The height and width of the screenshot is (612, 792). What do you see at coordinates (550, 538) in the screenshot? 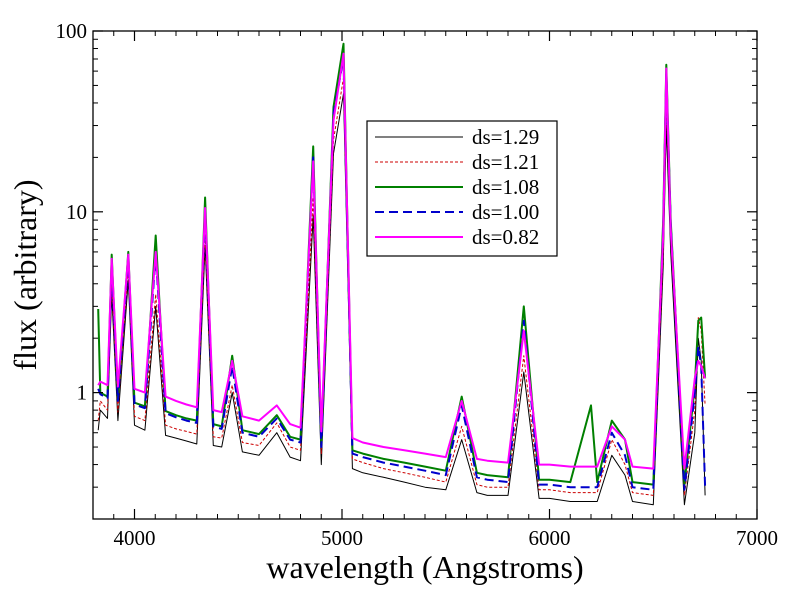
I see `x-tick-label: 6000` at bounding box center [550, 538].